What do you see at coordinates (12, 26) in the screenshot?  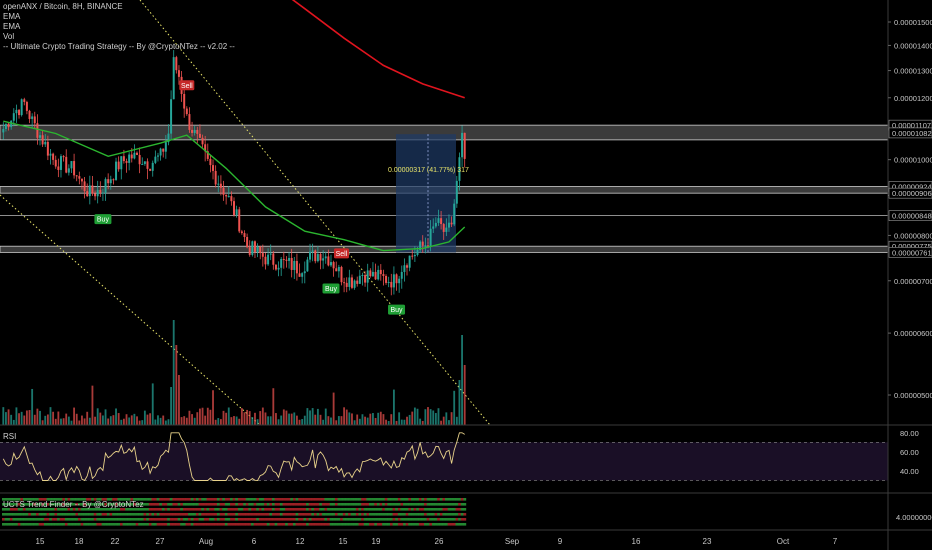 I see `legend-ema-2: EMA` at bounding box center [12, 26].